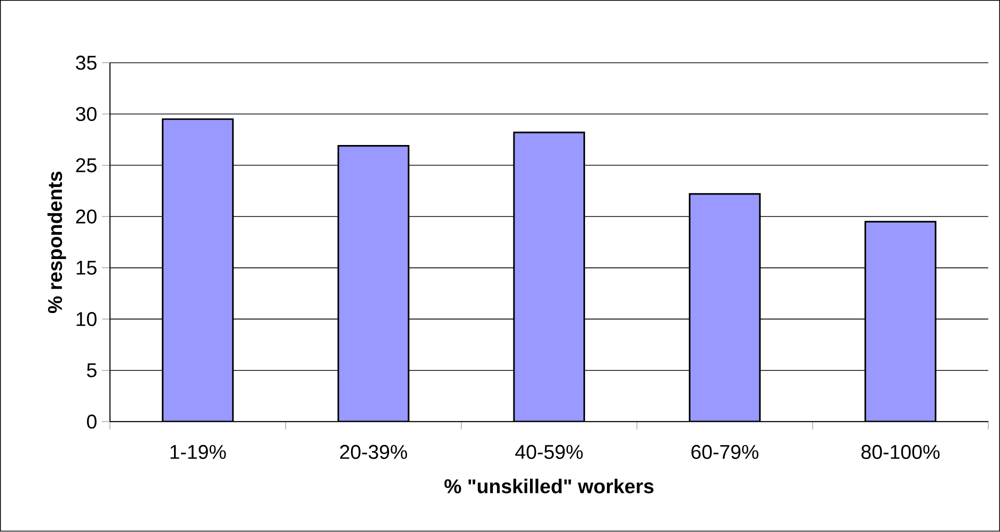 This screenshot has width=1000, height=532. Describe the element at coordinates (549, 452) in the screenshot. I see `x-tick-label: 40-59%` at that location.